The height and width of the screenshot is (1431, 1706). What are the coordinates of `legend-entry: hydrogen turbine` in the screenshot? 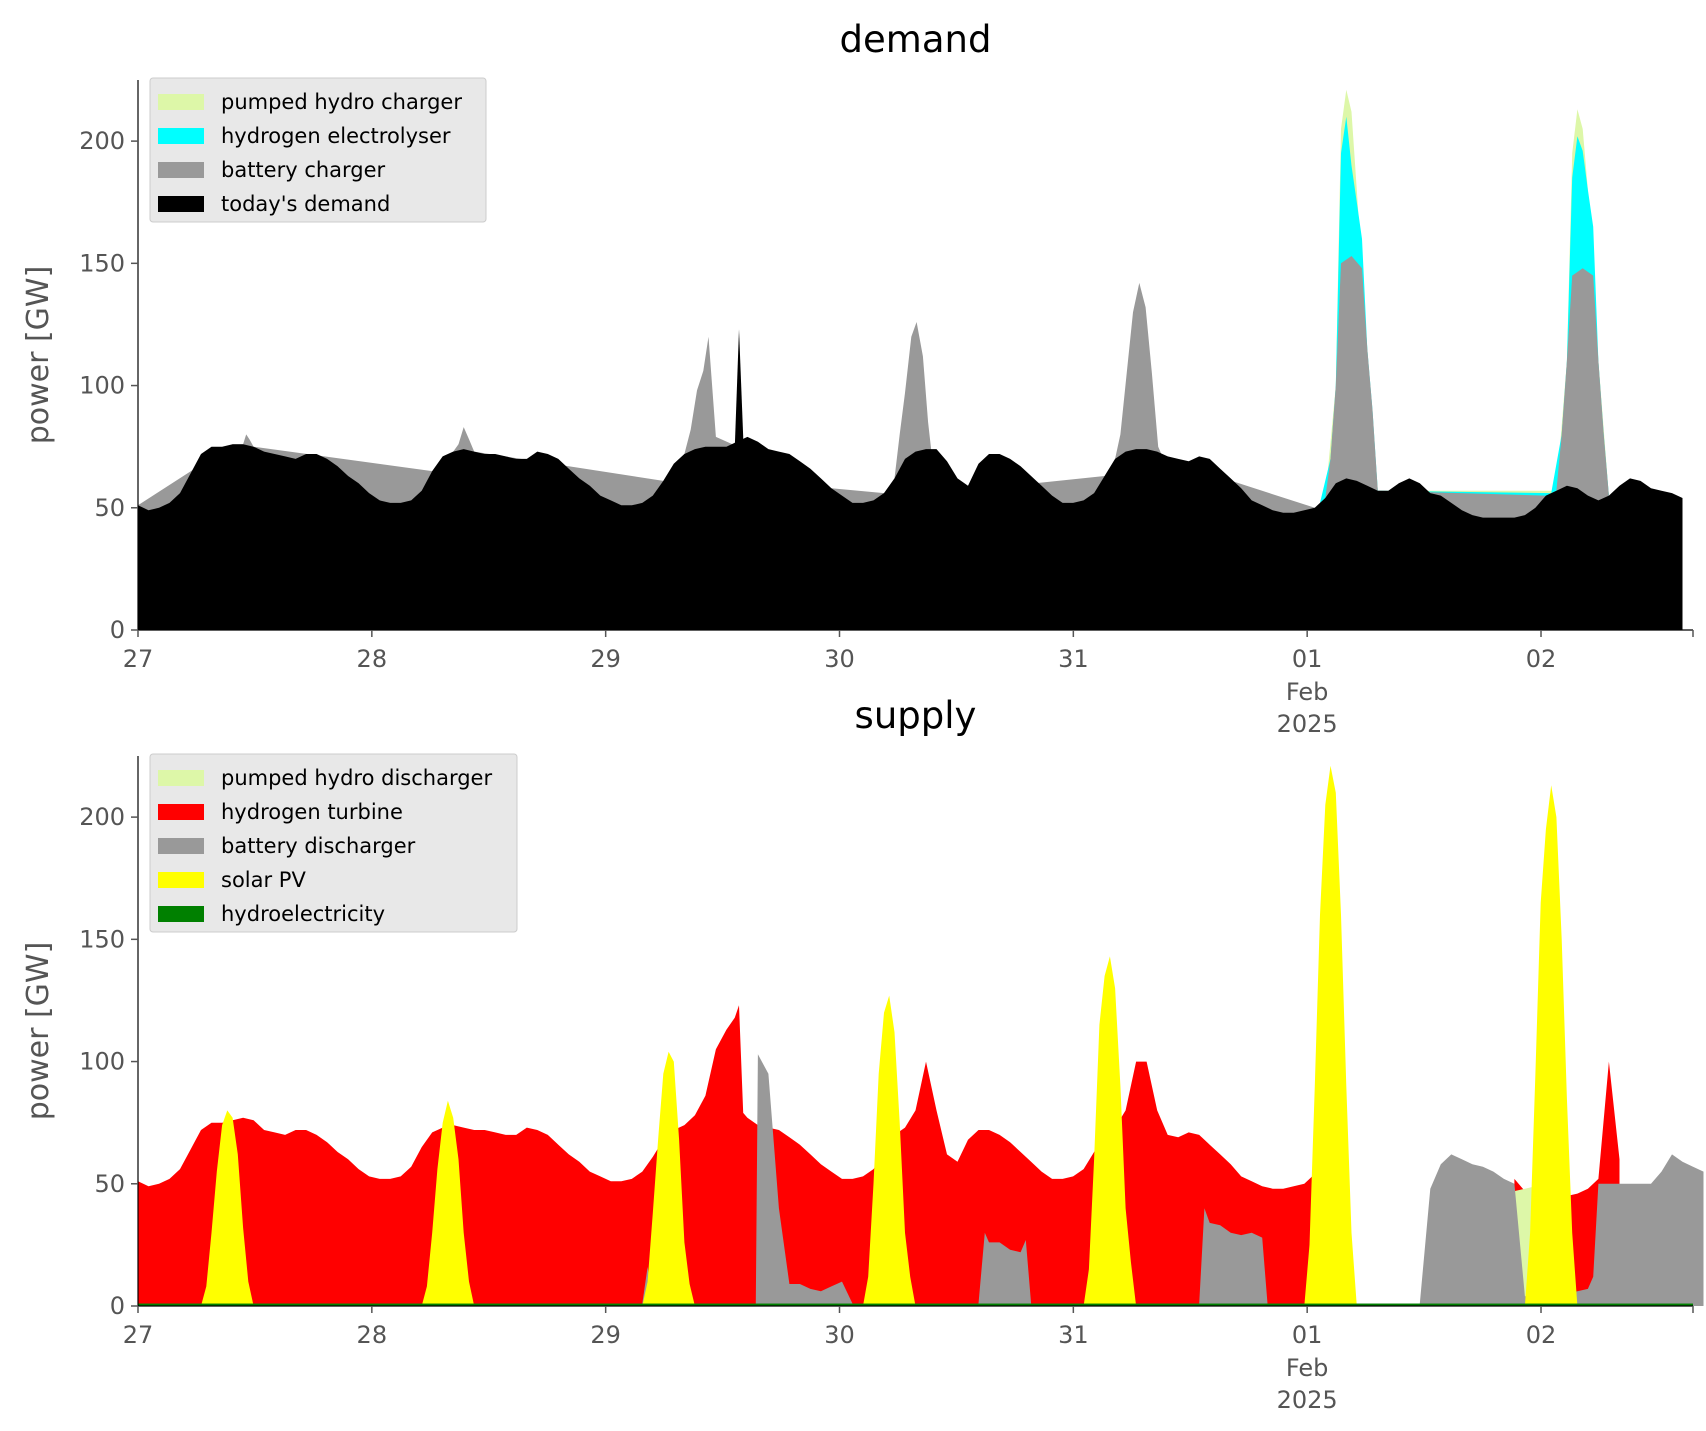 It's located at (312, 812).